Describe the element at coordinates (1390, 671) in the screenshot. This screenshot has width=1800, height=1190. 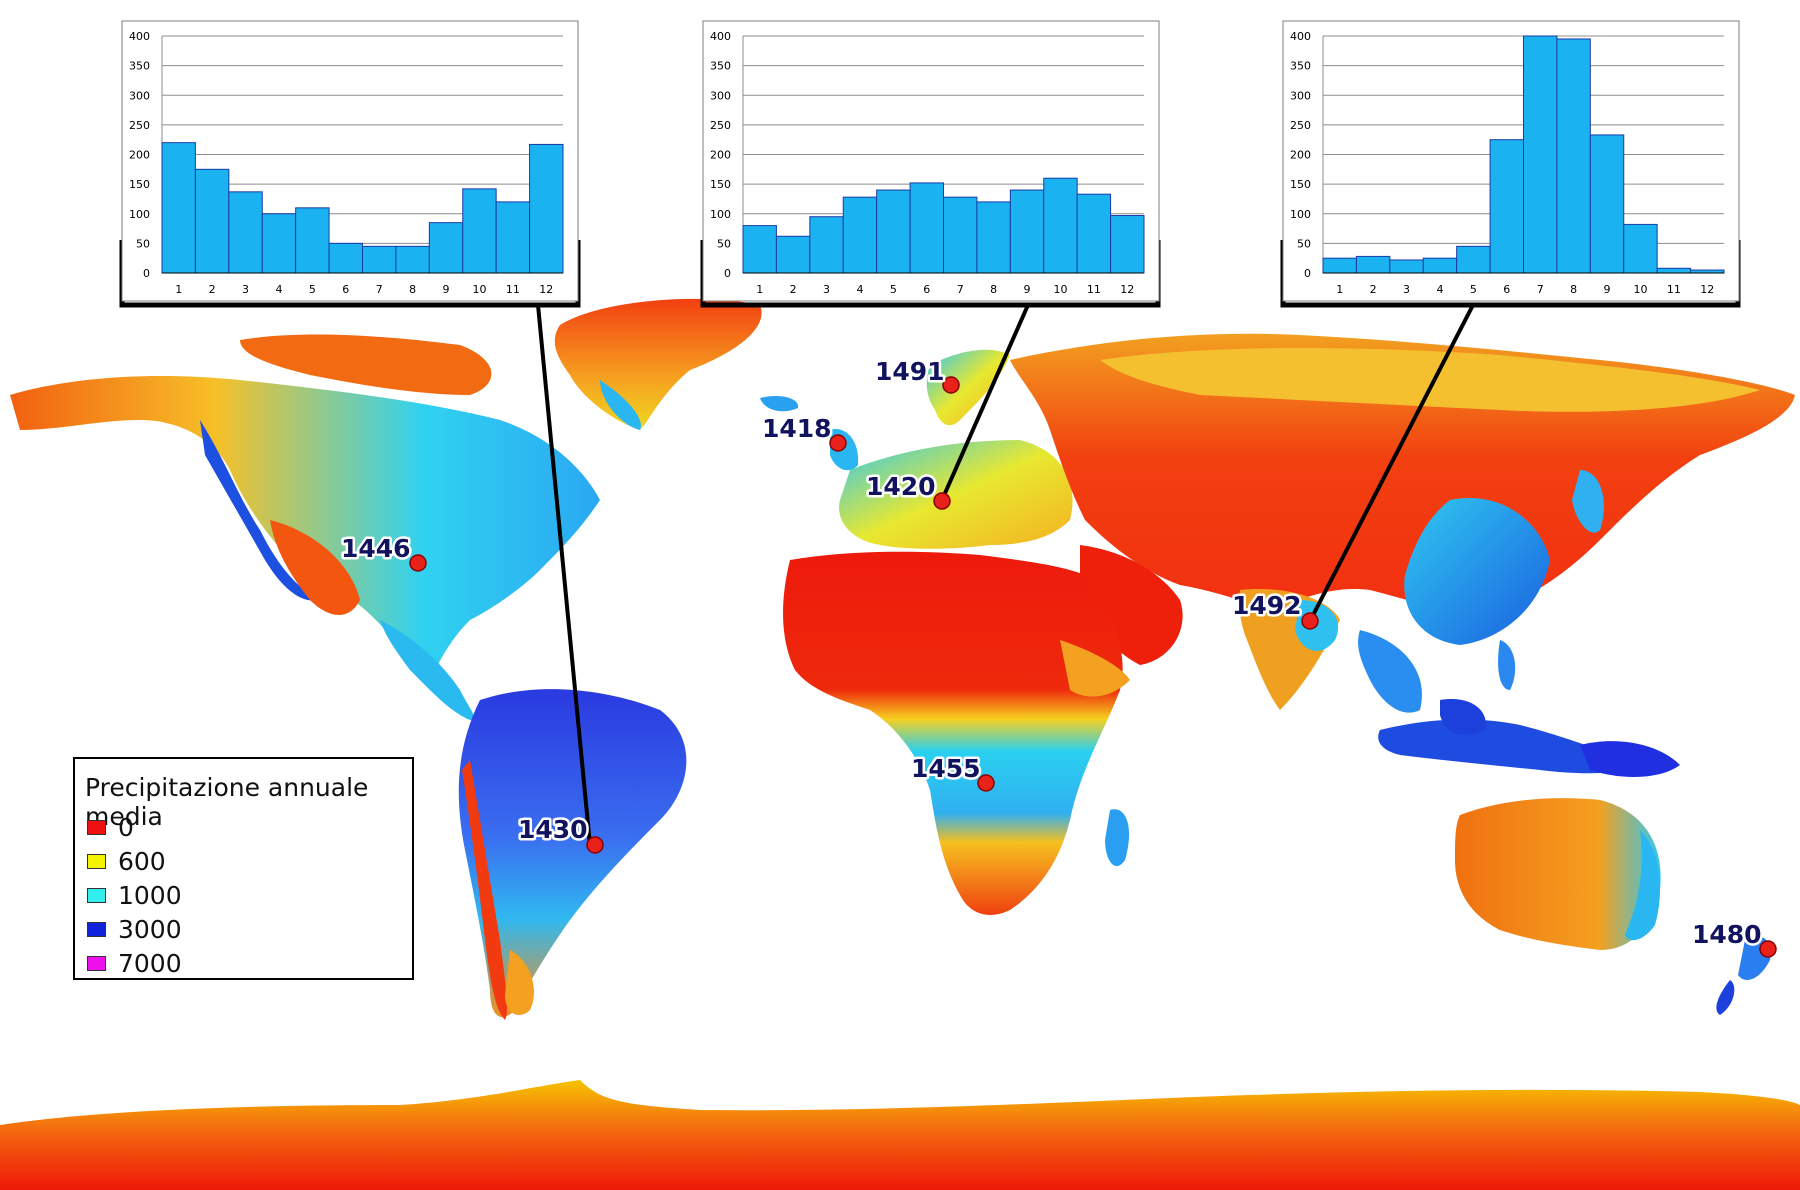
I see `southeast-asia` at that location.